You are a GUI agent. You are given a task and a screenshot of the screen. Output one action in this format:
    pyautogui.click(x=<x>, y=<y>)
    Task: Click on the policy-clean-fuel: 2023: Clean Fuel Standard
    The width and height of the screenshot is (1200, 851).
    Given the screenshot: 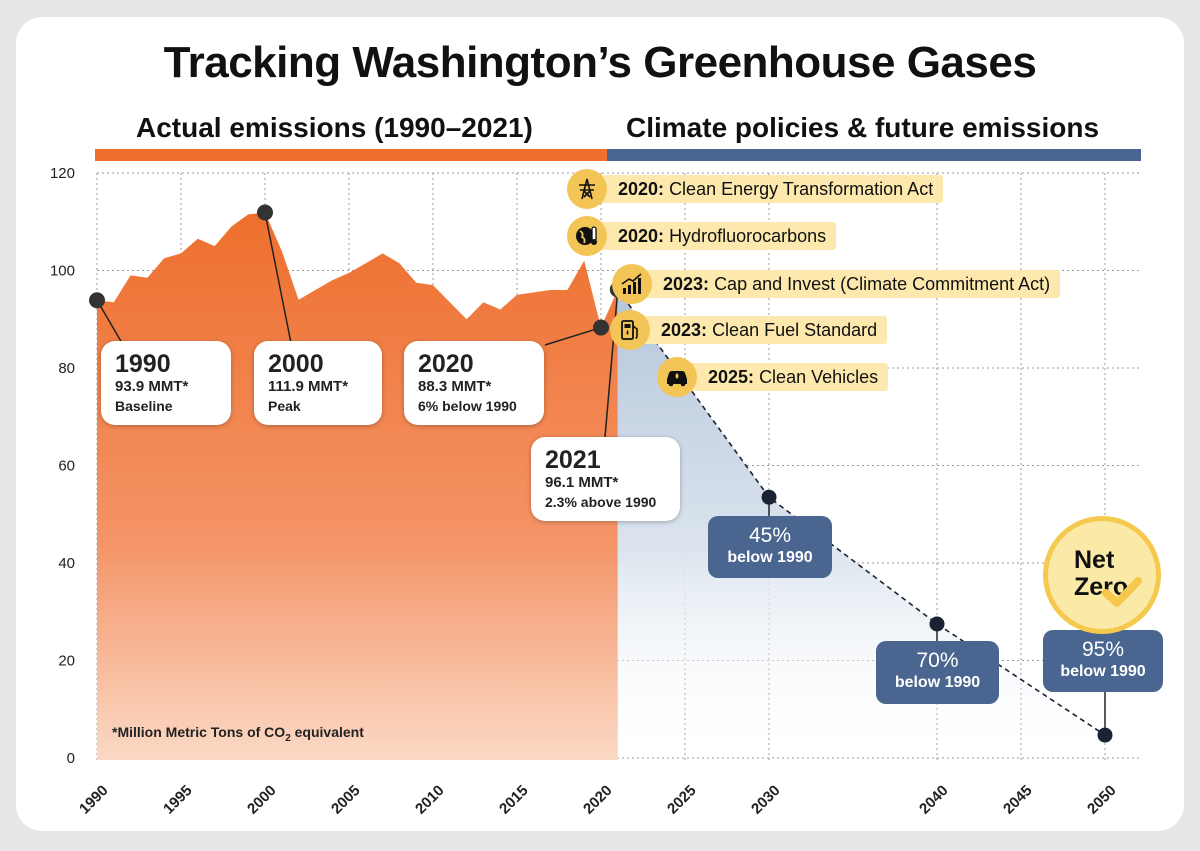 What is the action you would take?
    pyautogui.click(x=764, y=330)
    